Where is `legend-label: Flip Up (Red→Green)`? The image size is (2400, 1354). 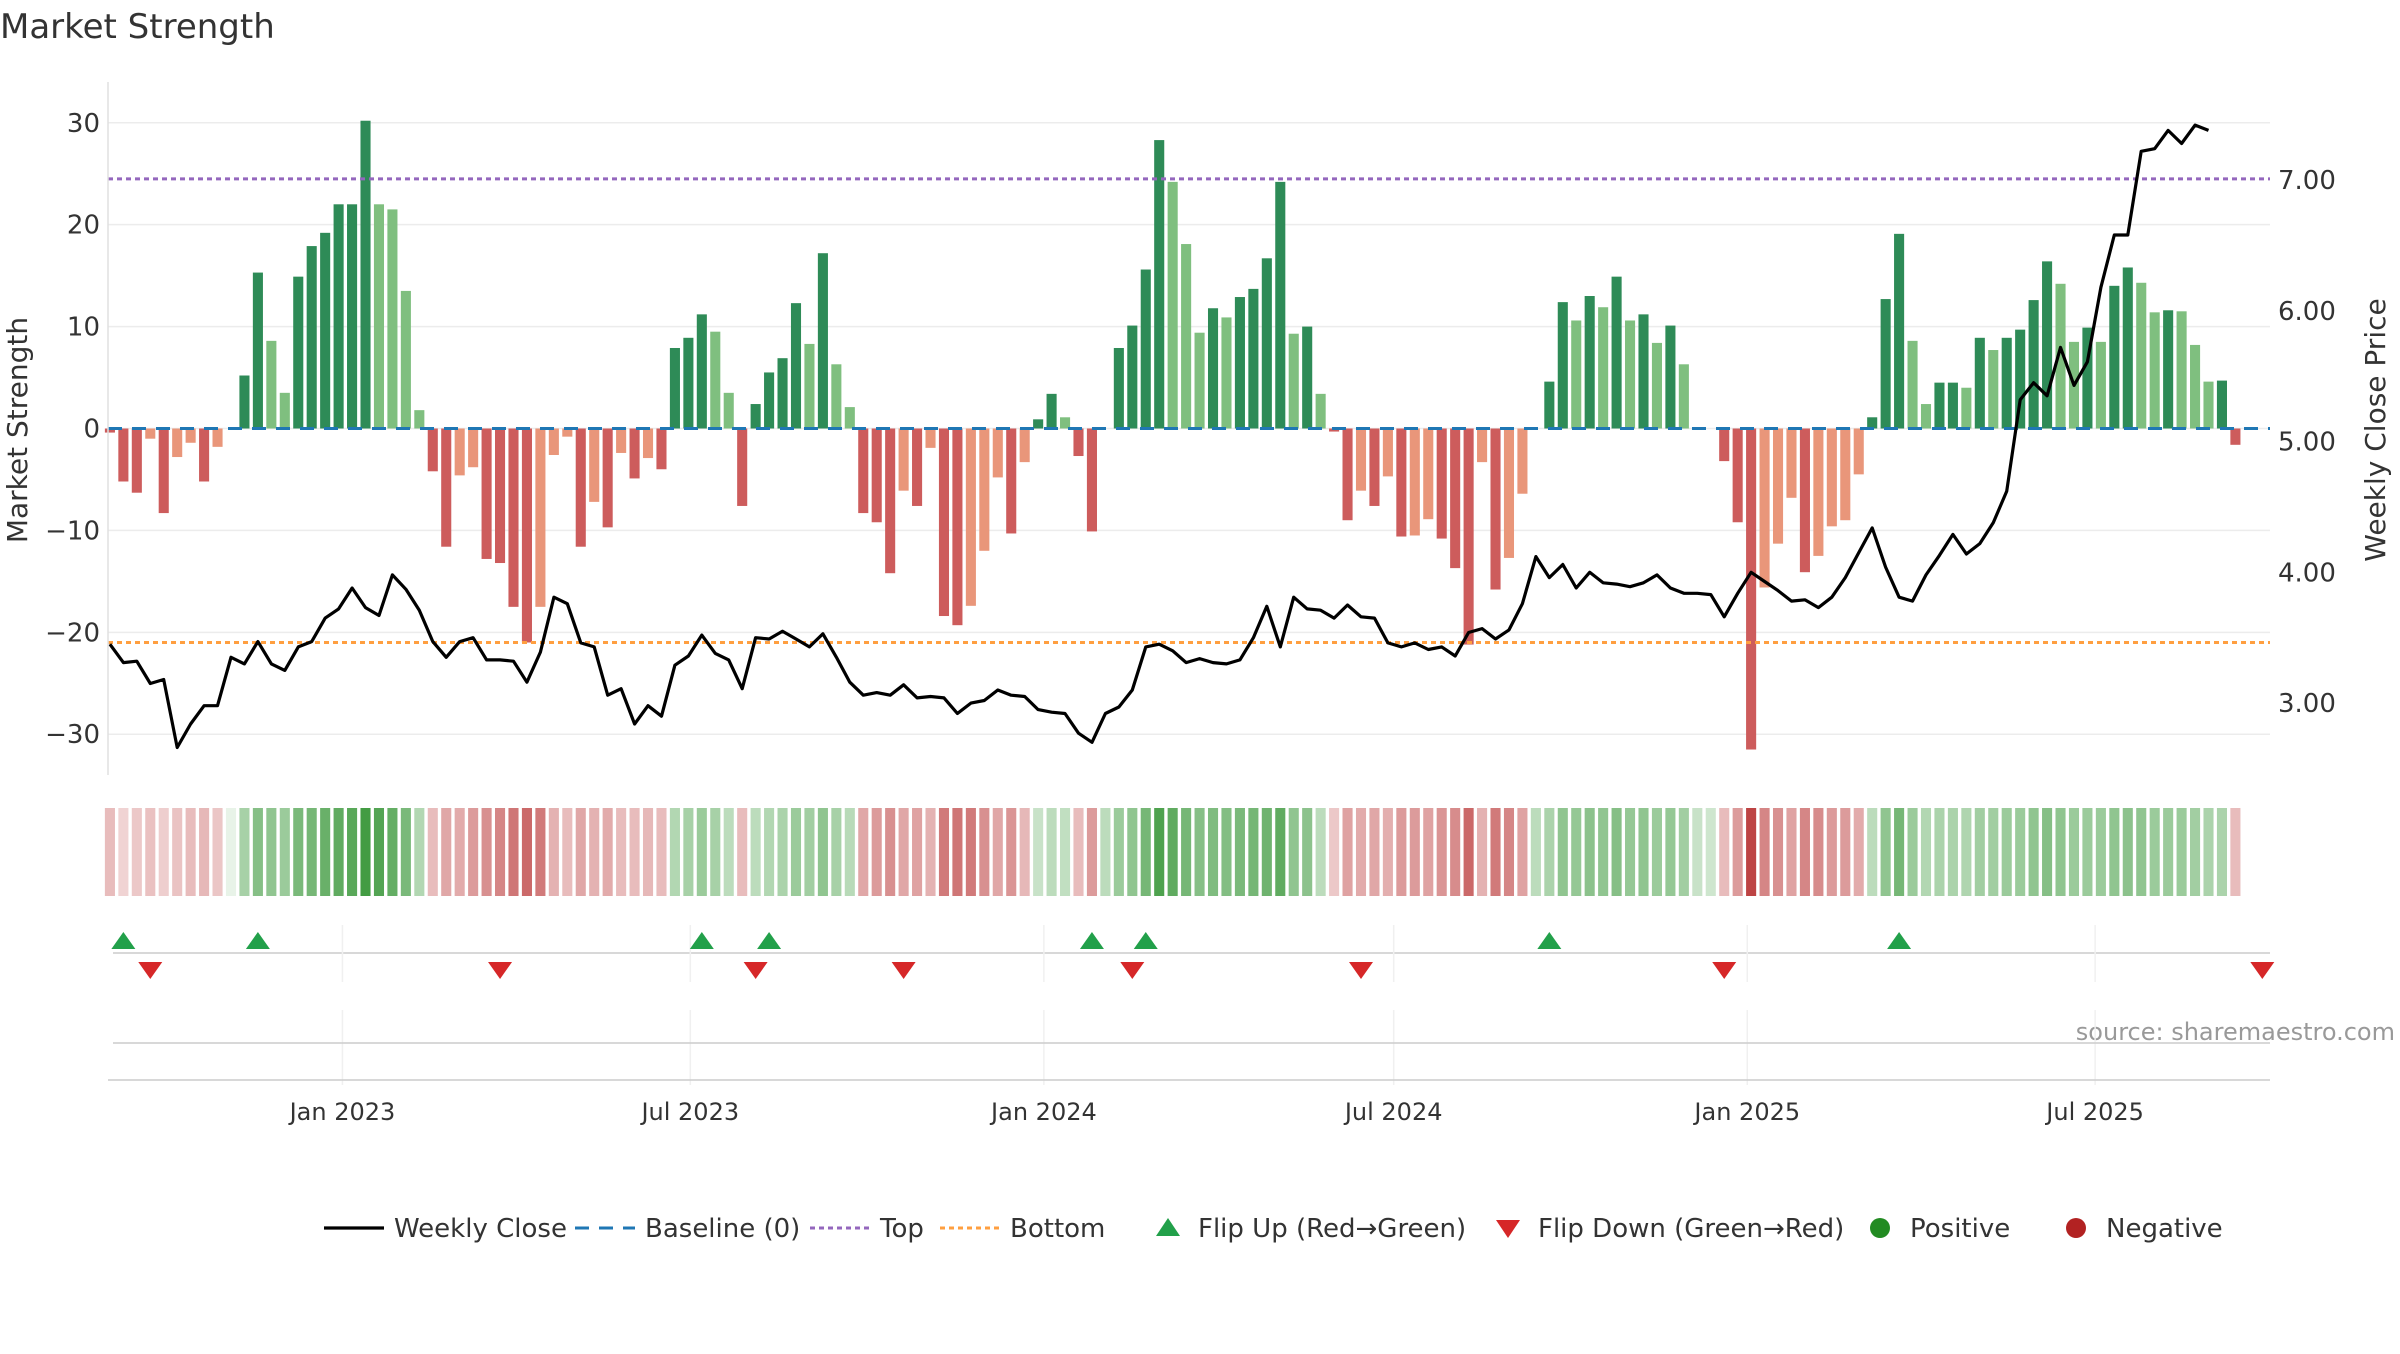 legend-label: Flip Up (Red→Green) is located at coordinates (1332, 1229).